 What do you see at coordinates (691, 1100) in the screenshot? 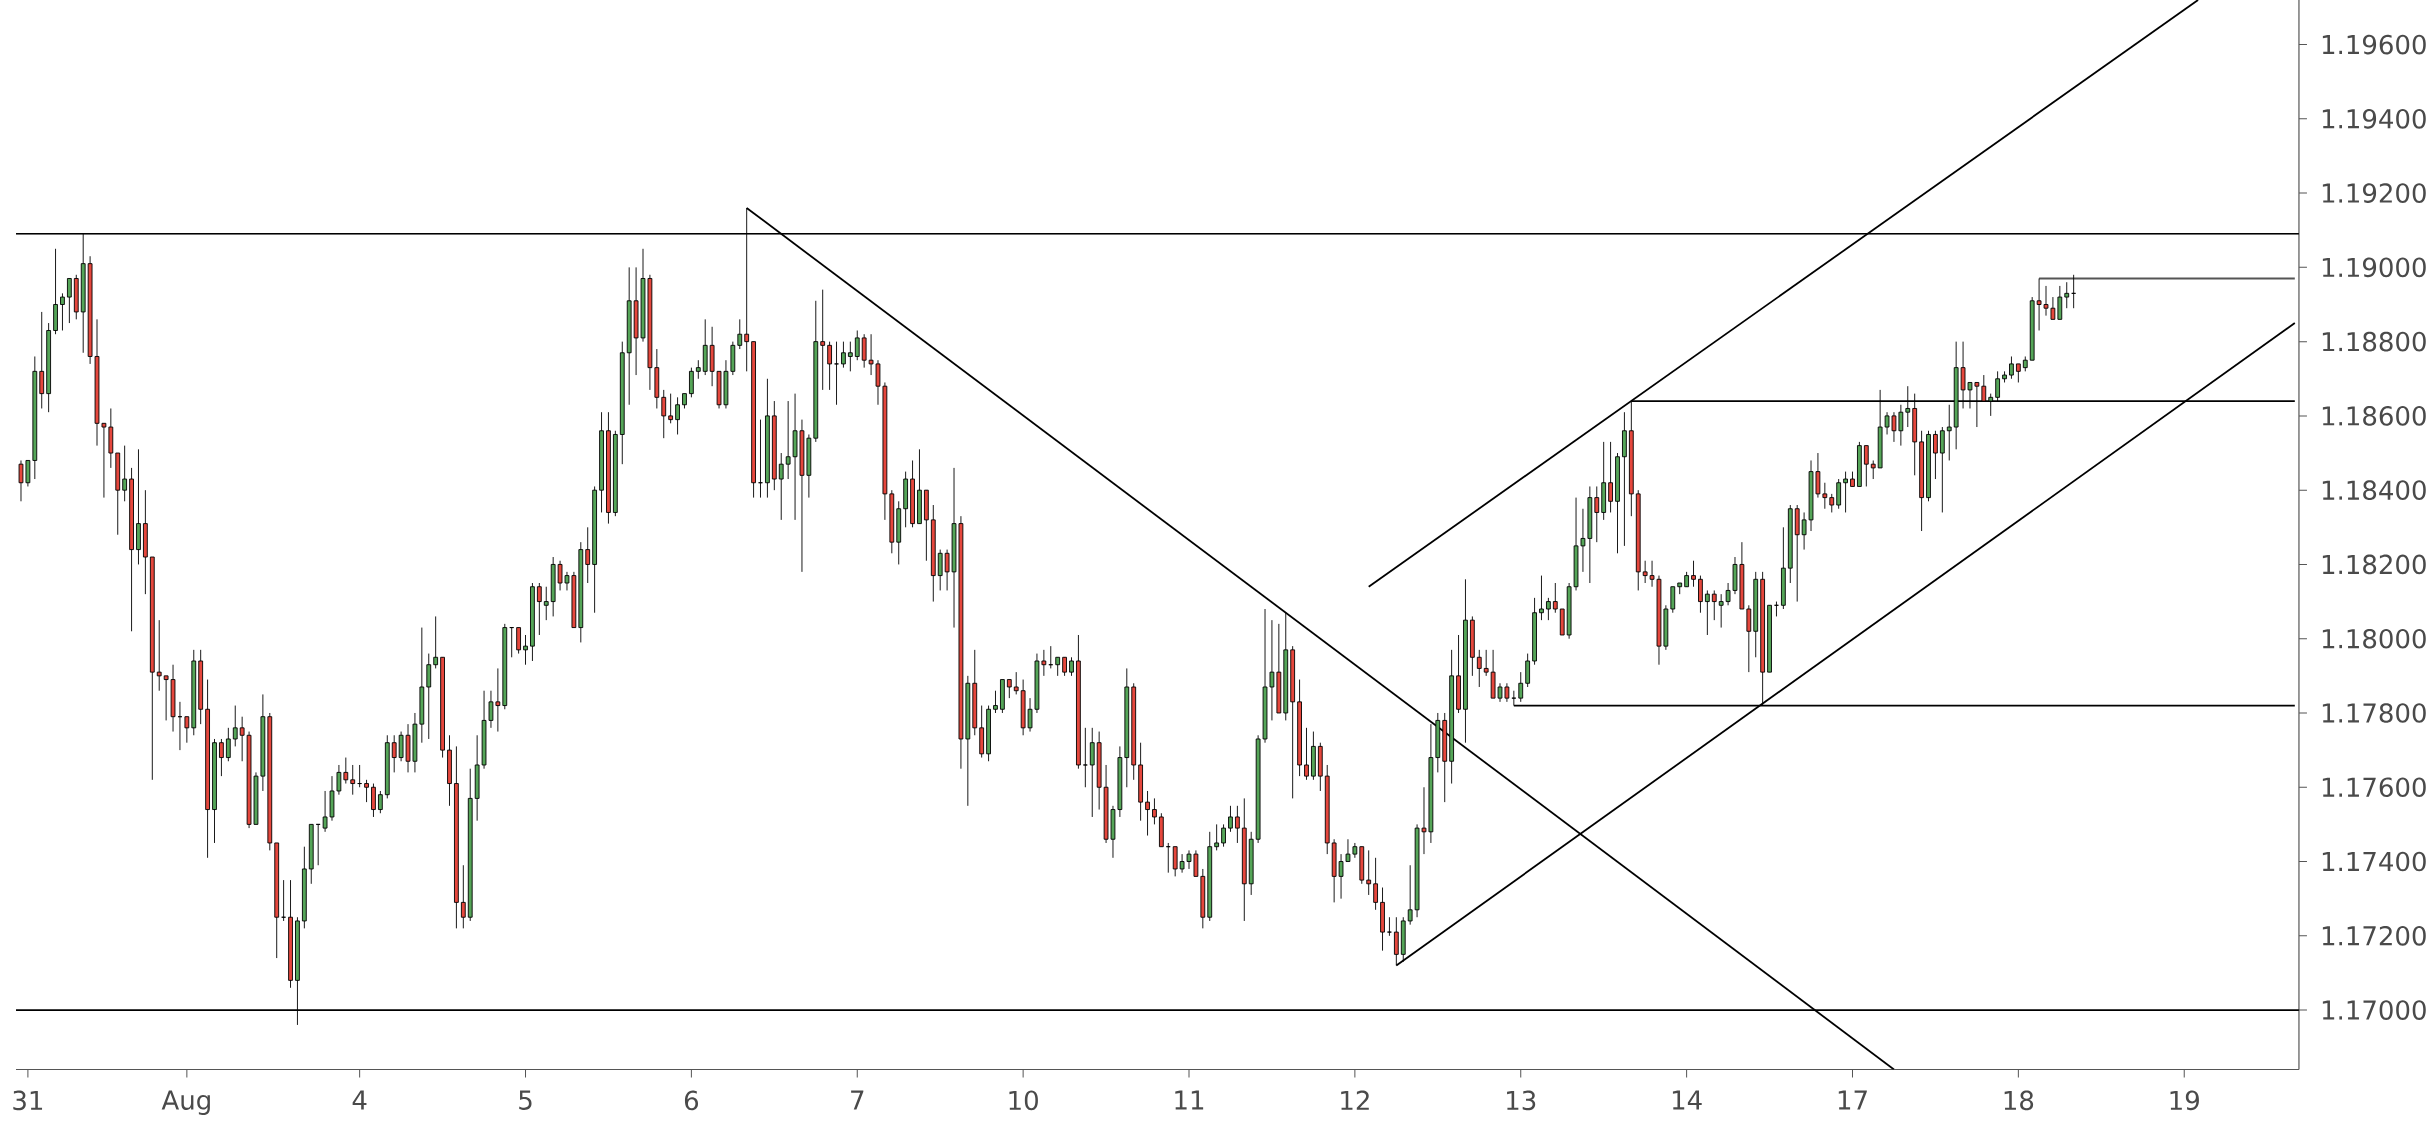
I see `x-tick-label: 6` at bounding box center [691, 1100].